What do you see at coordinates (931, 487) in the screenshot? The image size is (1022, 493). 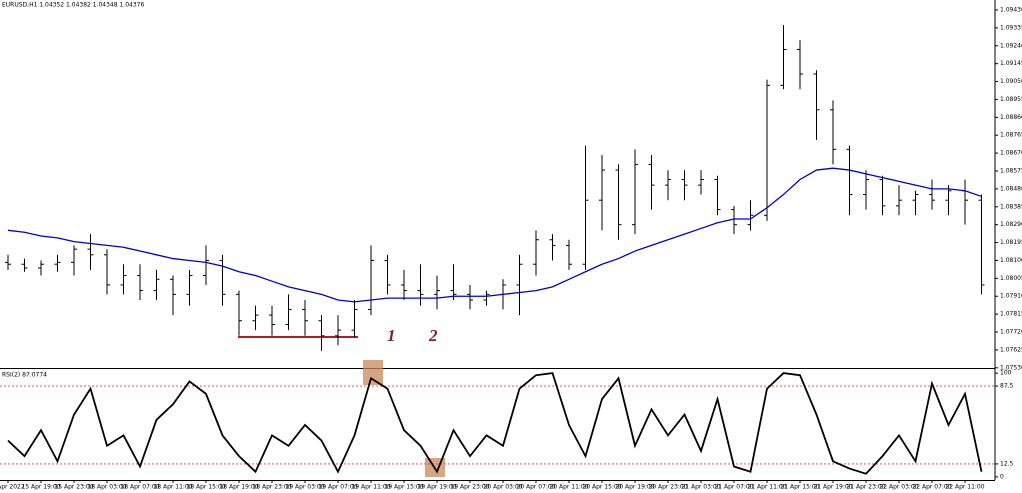 I see `x-tick-label: 22 Apr 07:00` at bounding box center [931, 487].